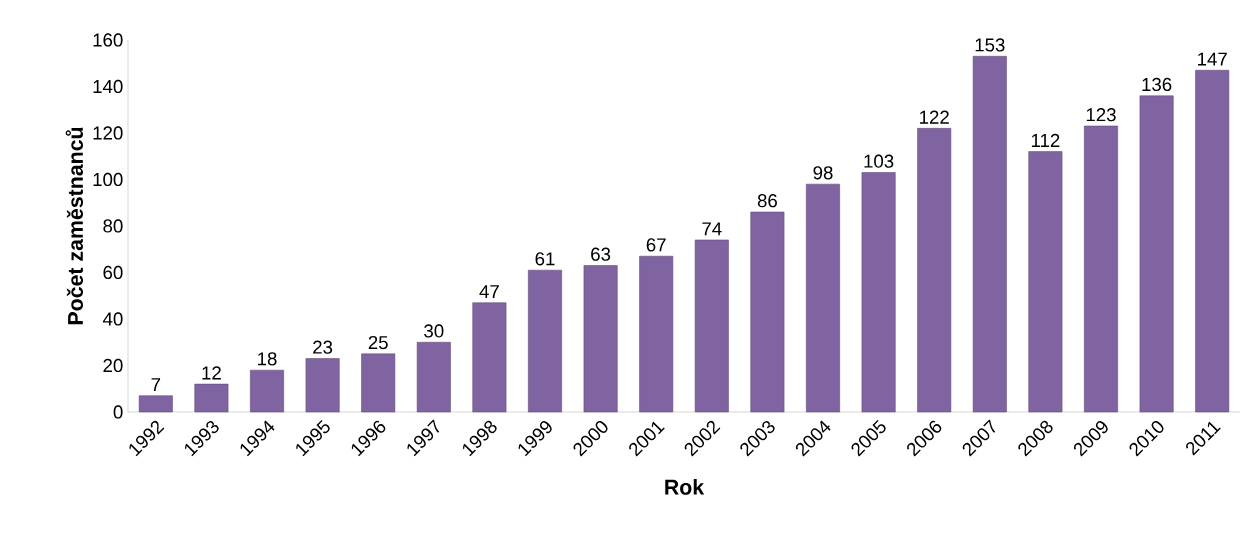 This screenshot has width=1247, height=556. Describe the element at coordinates (545, 259) in the screenshot. I see `data-label: 61` at that location.